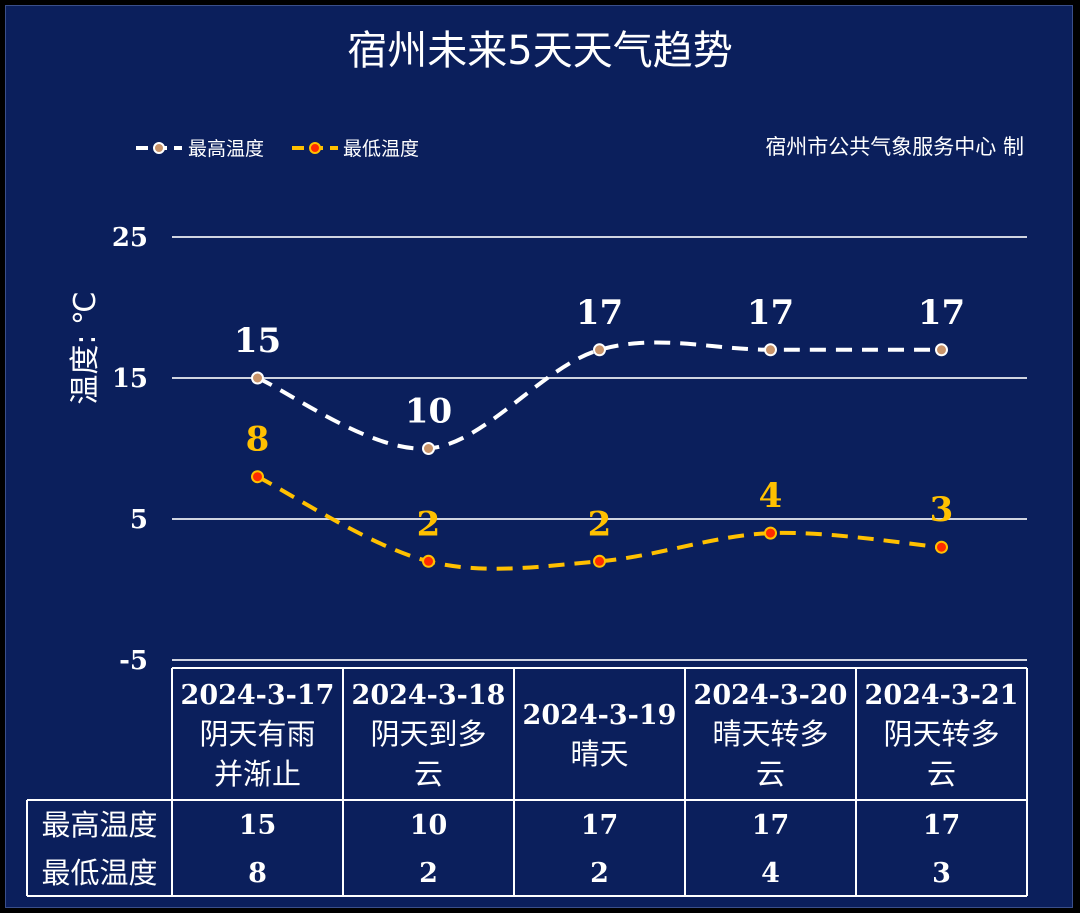 The width and height of the screenshot is (1080, 913). Describe the element at coordinates (257, 754) in the screenshot. I see `weather-description: 阴天有雨并渐止` at that location.